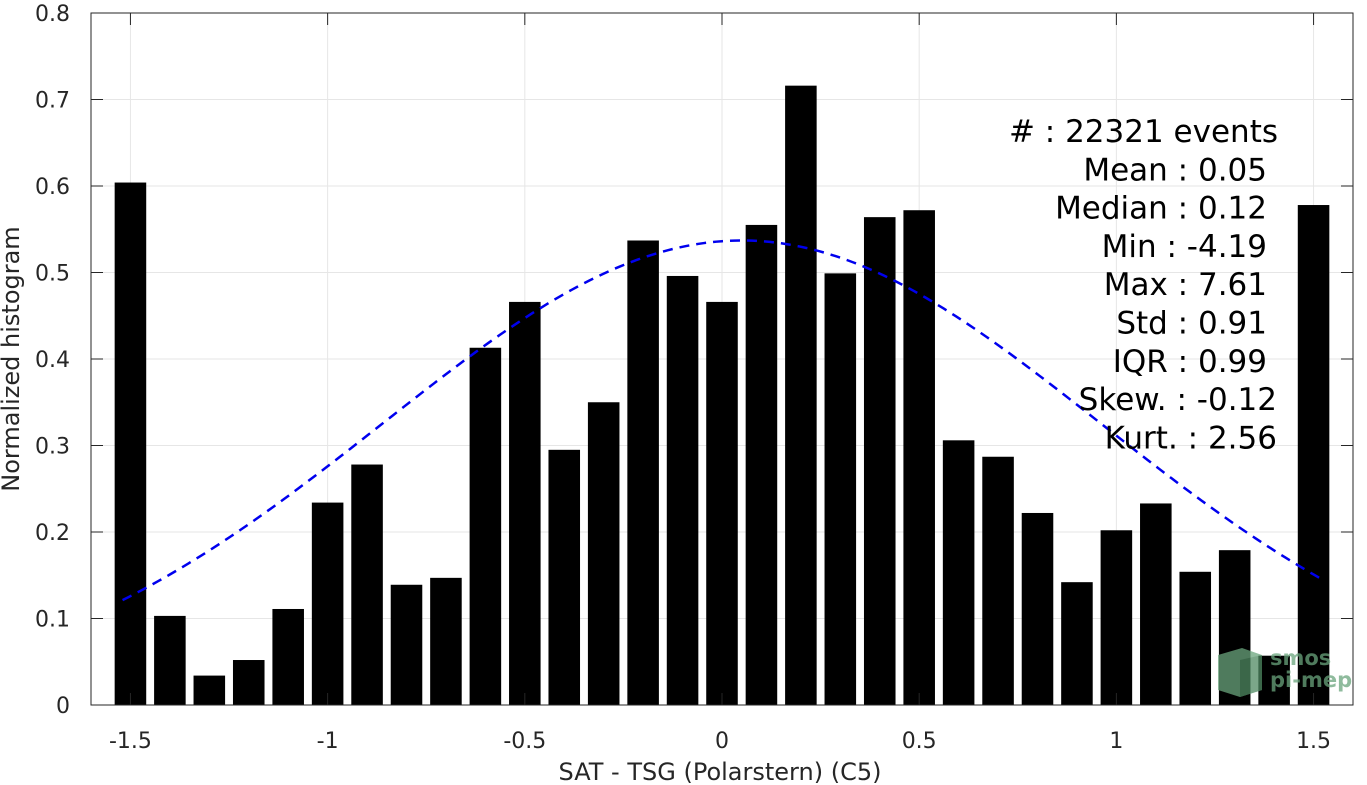 Image resolution: width=1367 pixels, height=785 pixels. What do you see at coordinates (52, 187) in the screenshot?
I see `y-tick-label-6: 0.6` at bounding box center [52, 187].